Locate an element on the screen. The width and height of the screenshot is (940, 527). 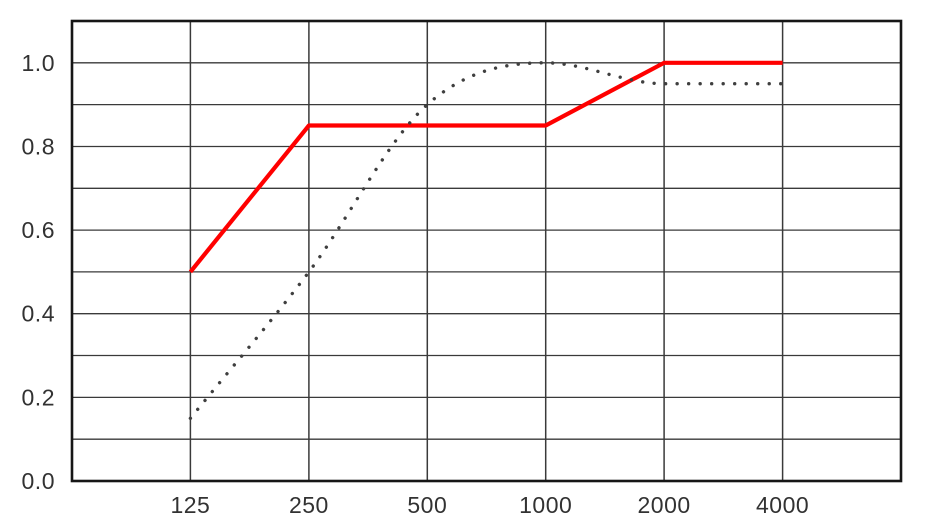
x-tick-label: 1000 is located at coordinates (545, 505).